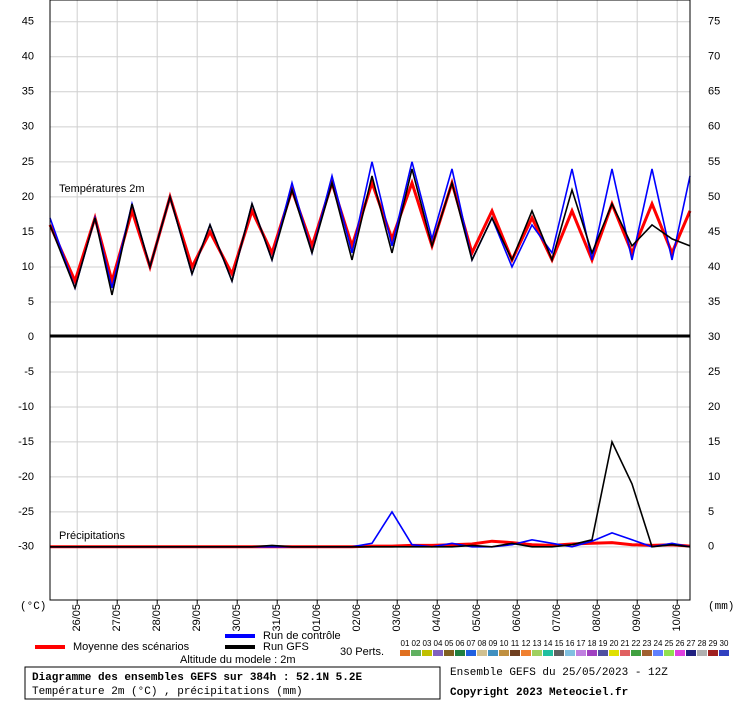 This screenshot has width=740, height=705. Describe the element at coordinates (493, 643) in the screenshot. I see `perturbation-label: 09` at that location.